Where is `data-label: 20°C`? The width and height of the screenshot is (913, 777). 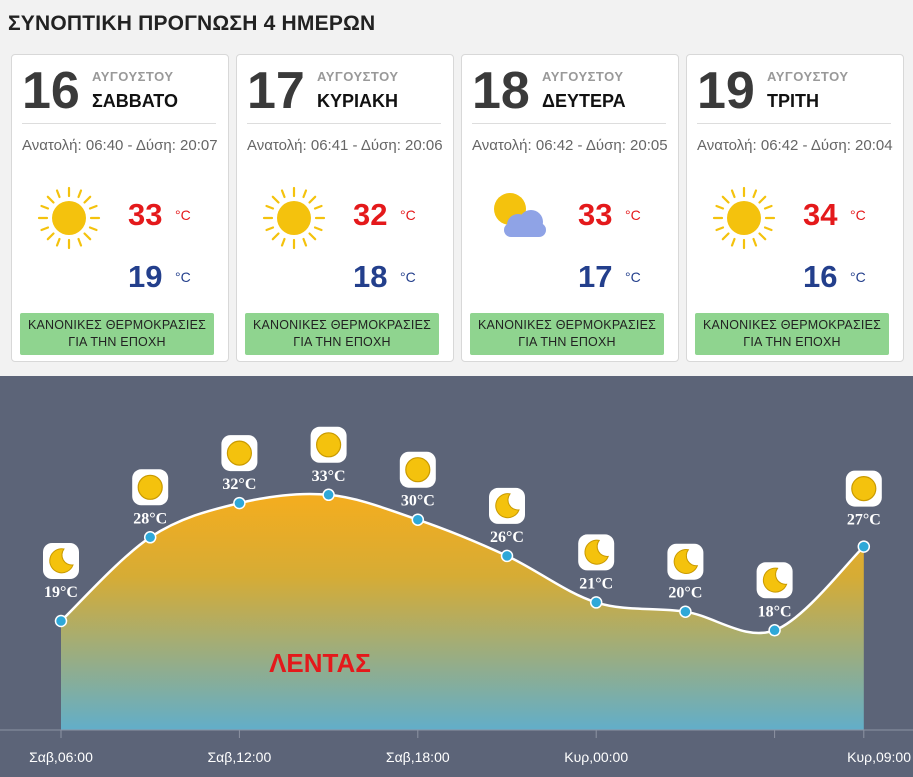
data-label: 20°C is located at coordinates (685, 593).